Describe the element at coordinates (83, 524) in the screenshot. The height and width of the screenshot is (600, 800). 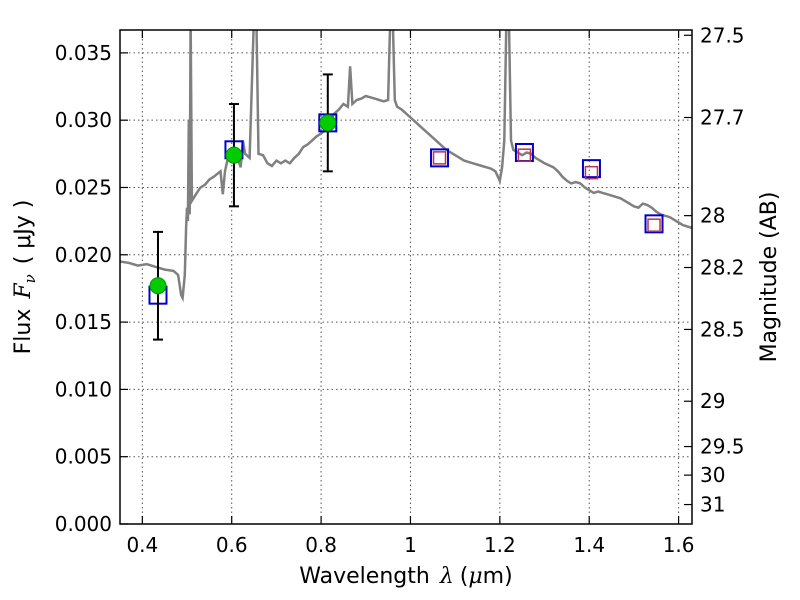
I see `y-tick-label: 0.000` at that location.